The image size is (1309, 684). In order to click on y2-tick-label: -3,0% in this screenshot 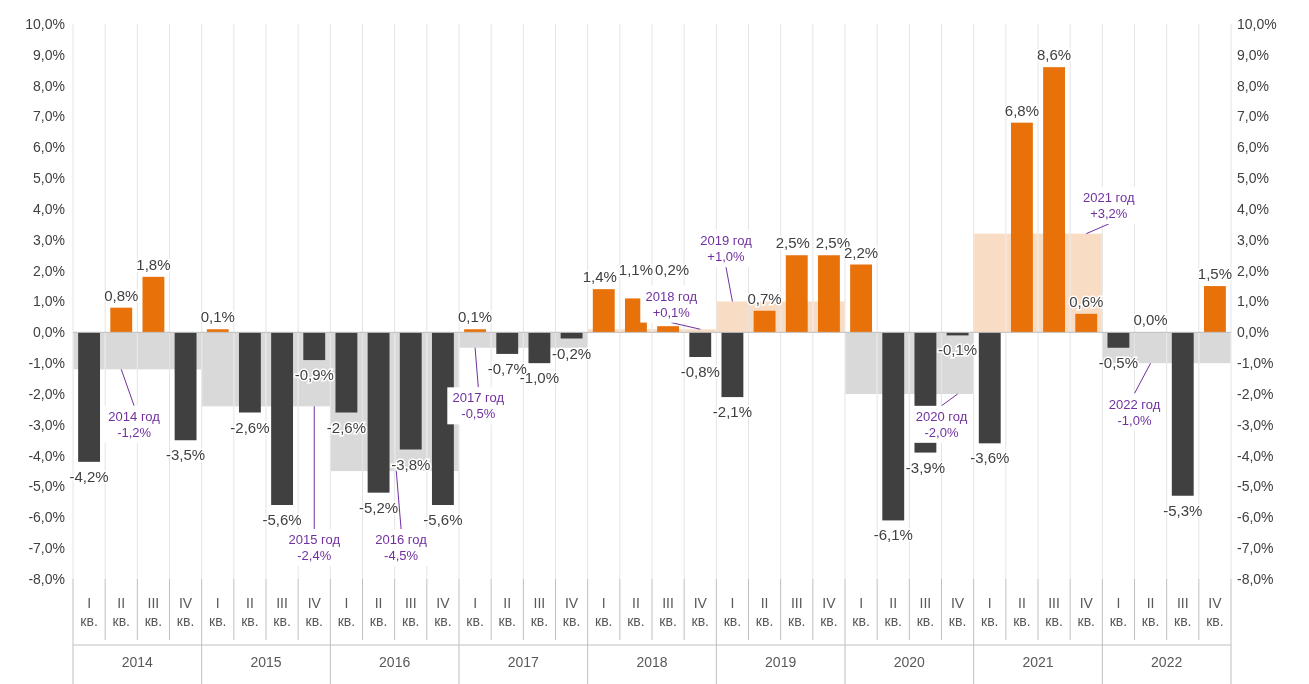, I will do `click(1255, 424)`.